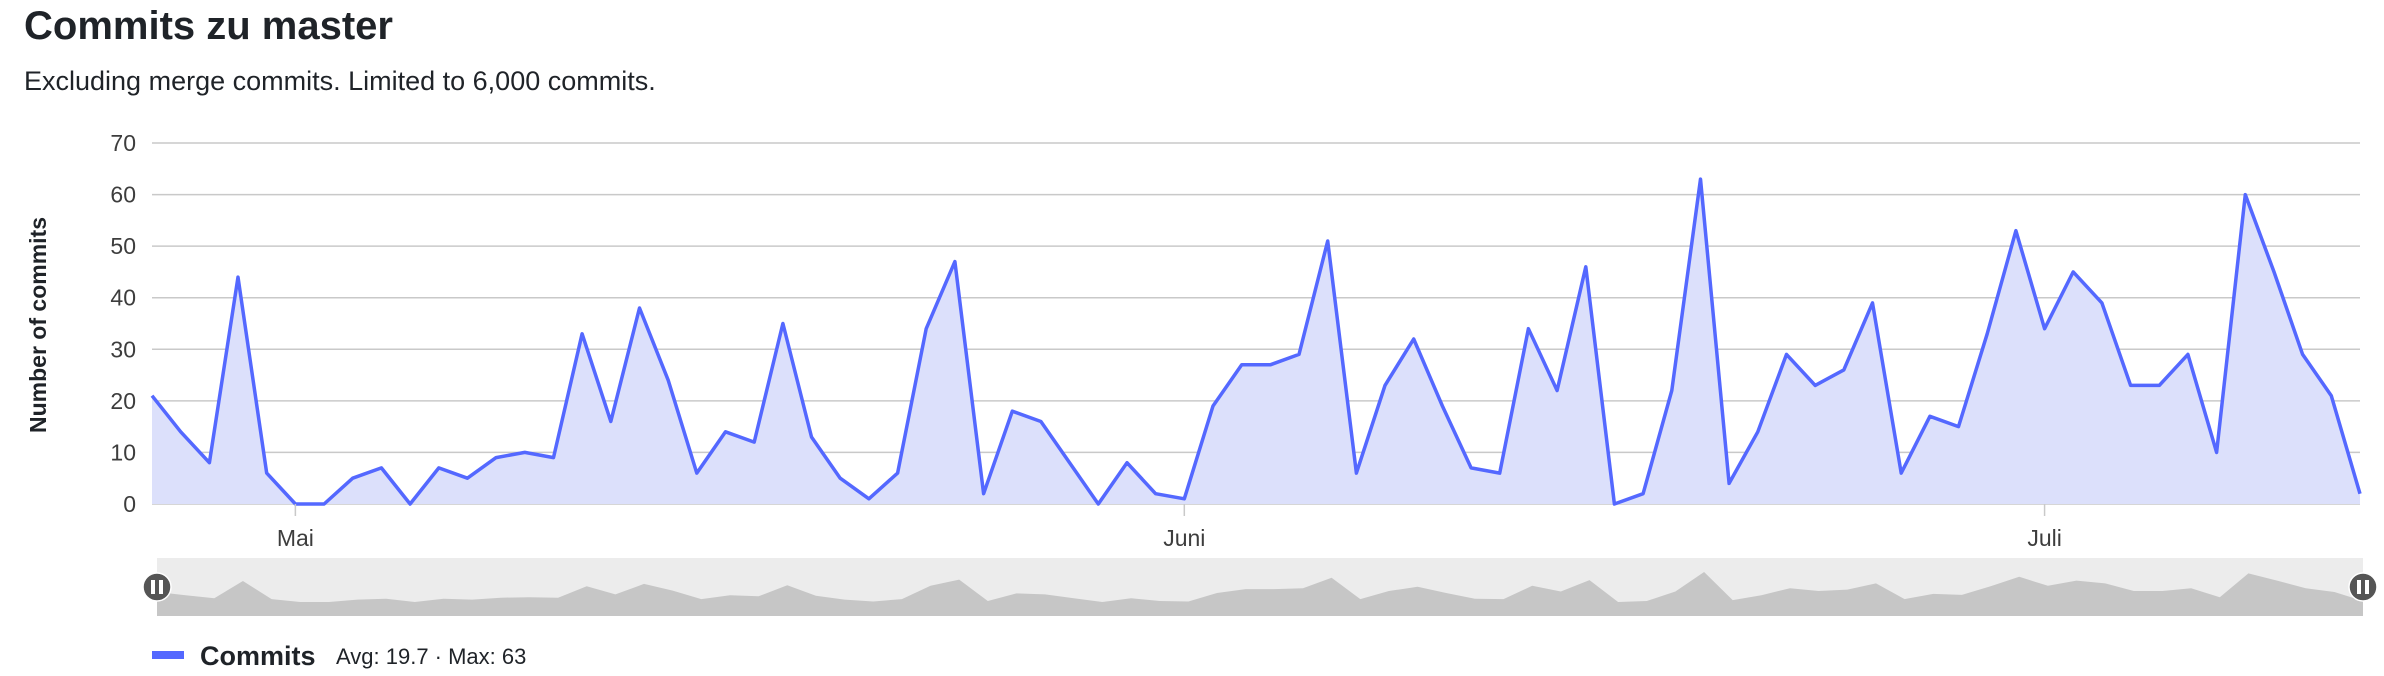 This screenshot has width=2384, height=676. Describe the element at coordinates (123, 452) in the screenshot. I see `y-tick-label: 10` at that location.